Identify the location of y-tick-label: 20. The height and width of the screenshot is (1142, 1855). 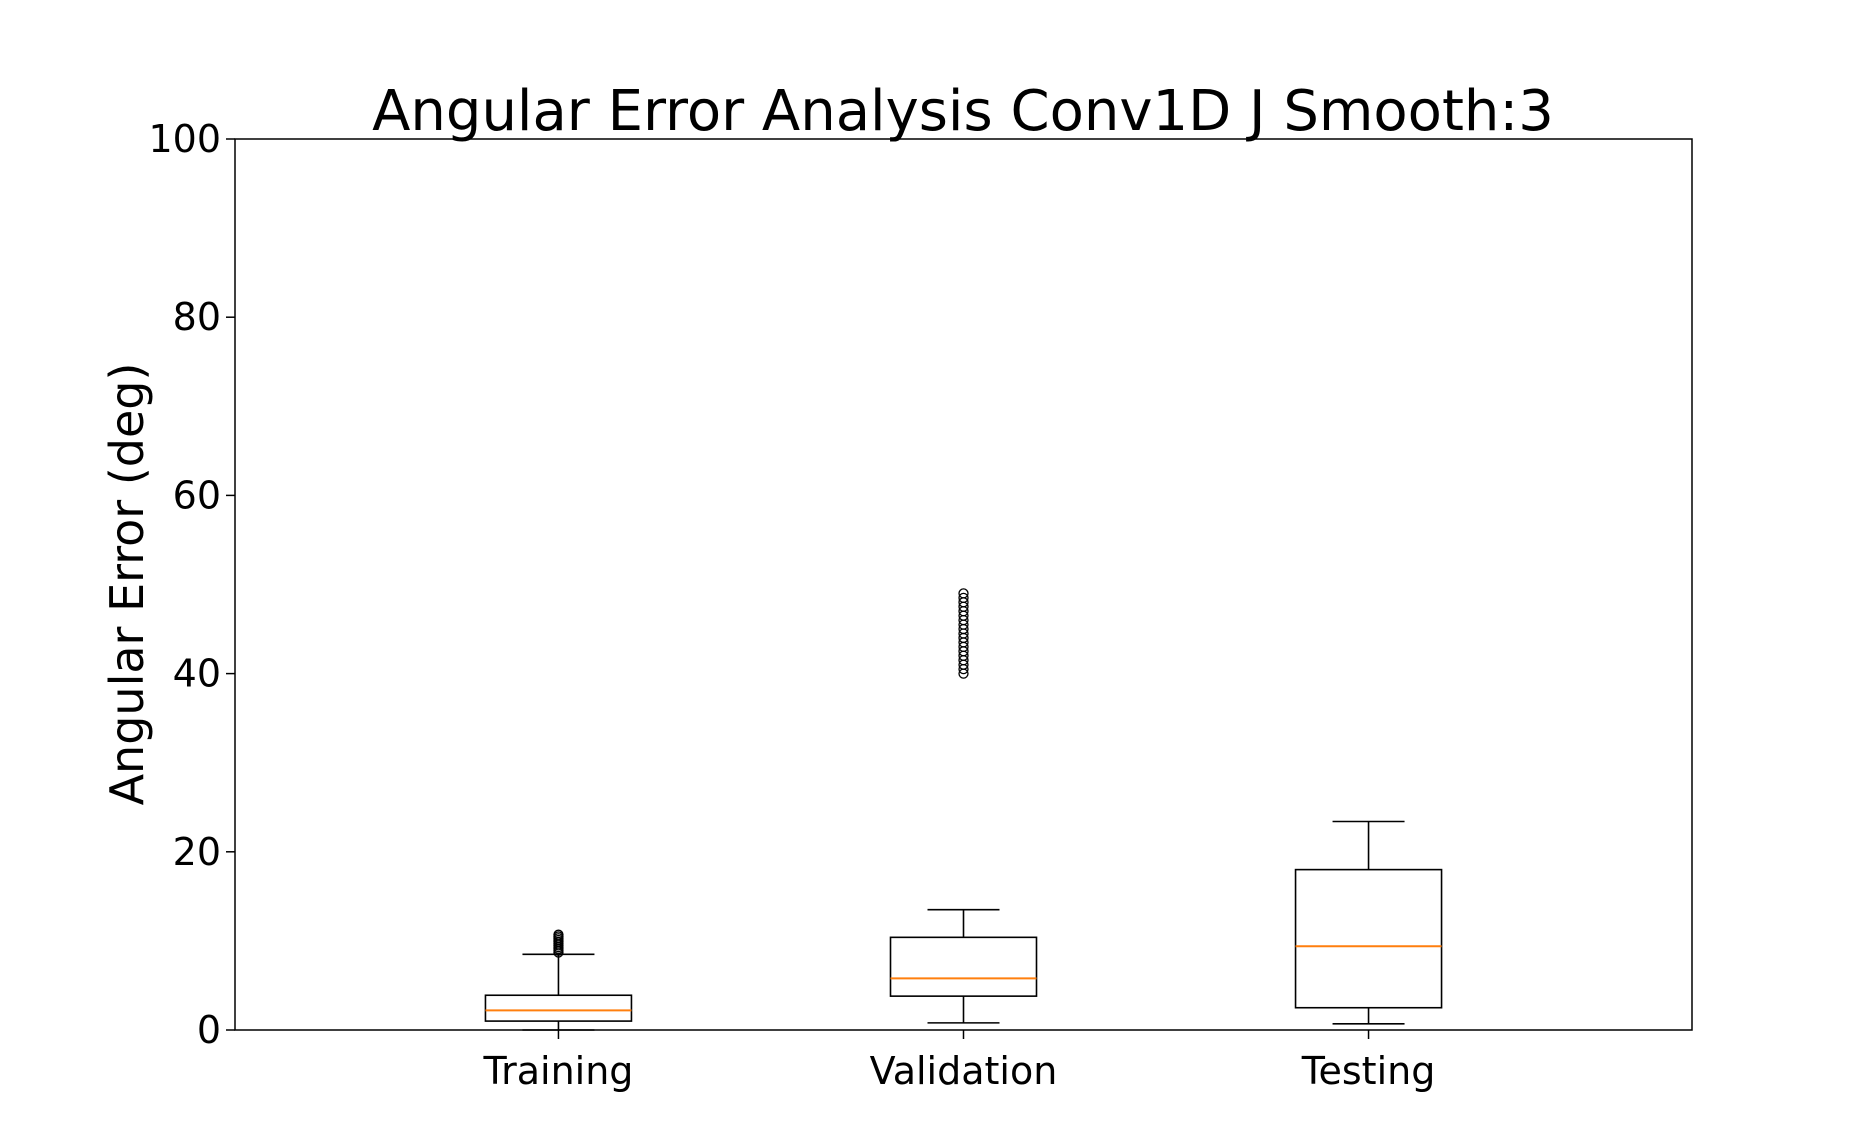
(197, 852).